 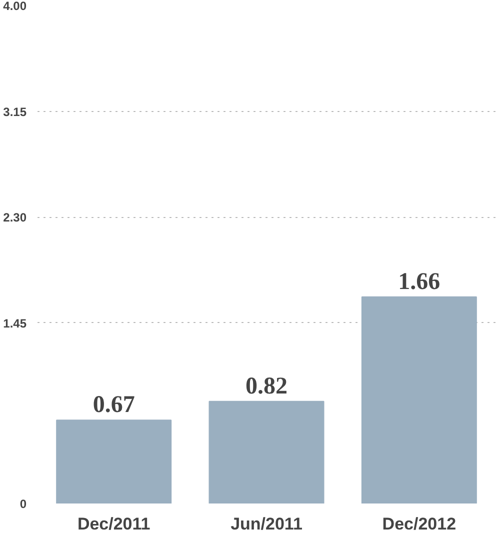 I want to click on data-label: 0.82, so click(x=267, y=386).